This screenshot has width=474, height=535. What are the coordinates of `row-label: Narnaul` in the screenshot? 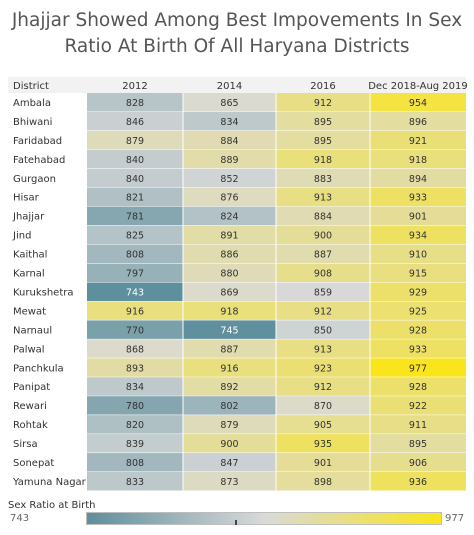 It's located at (32, 330).